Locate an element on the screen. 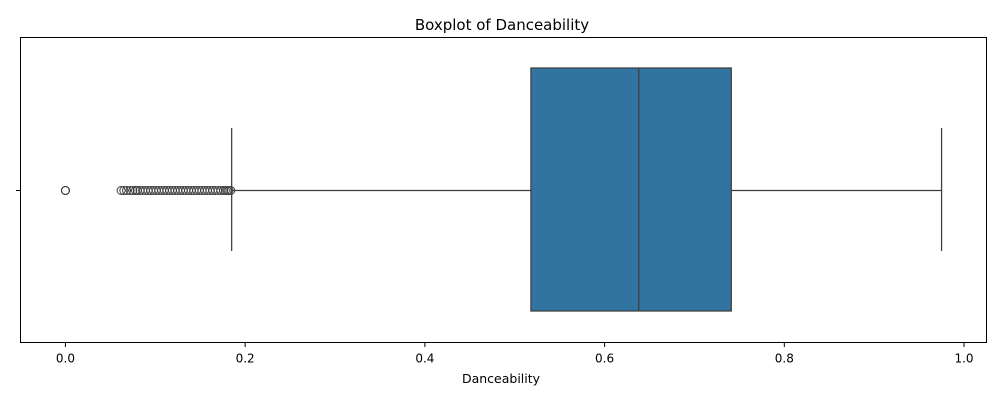 This screenshot has width=1000, height=400. interquartile-box is located at coordinates (631, 189).